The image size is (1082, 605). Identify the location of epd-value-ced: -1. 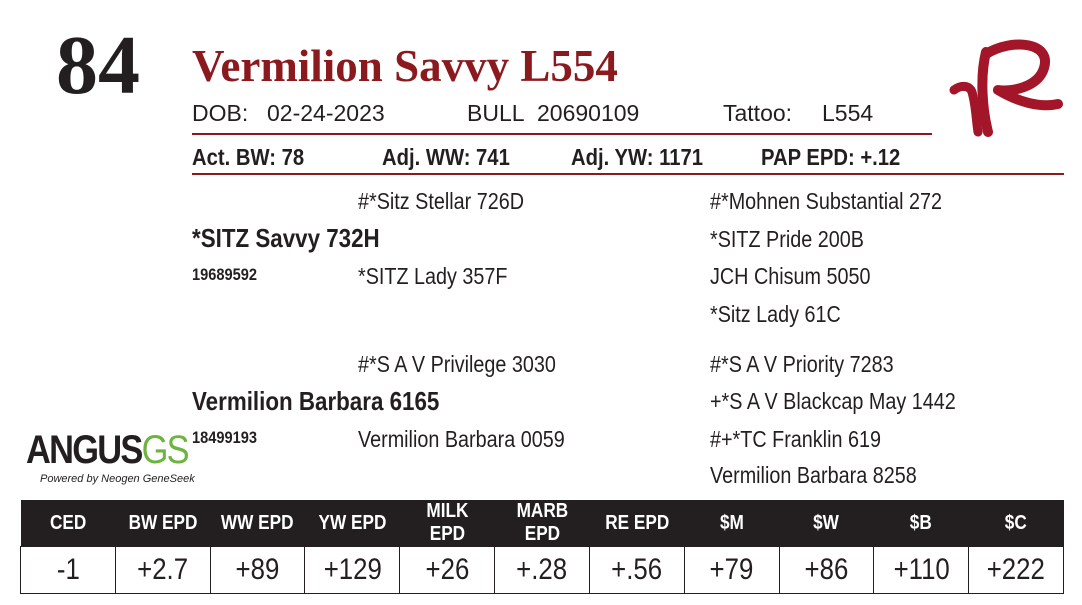
(68, 570).